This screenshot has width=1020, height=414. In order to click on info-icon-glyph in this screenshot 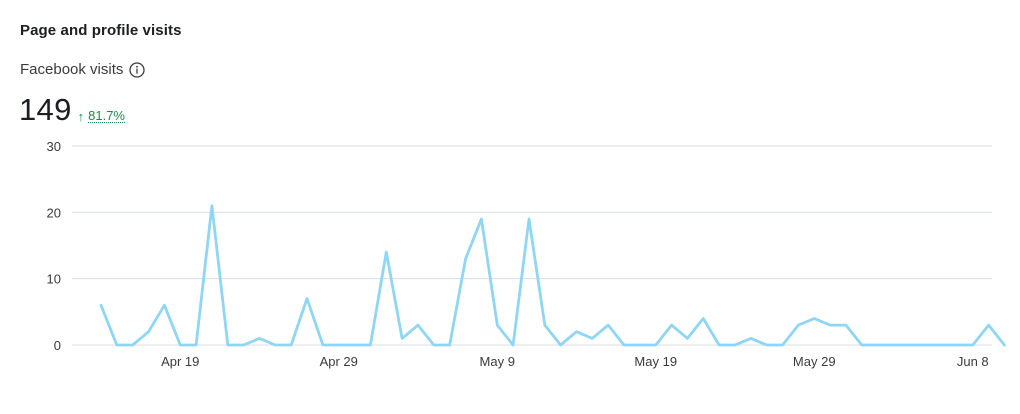, I will do `click(137, 69)`.